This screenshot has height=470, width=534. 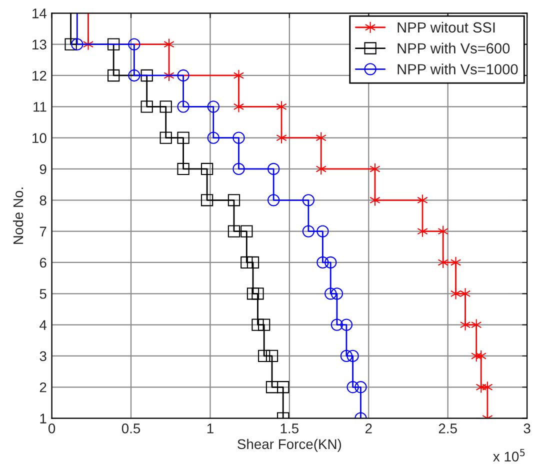 I want to click on y-tick-label: 10, so click(x=39, y=138).